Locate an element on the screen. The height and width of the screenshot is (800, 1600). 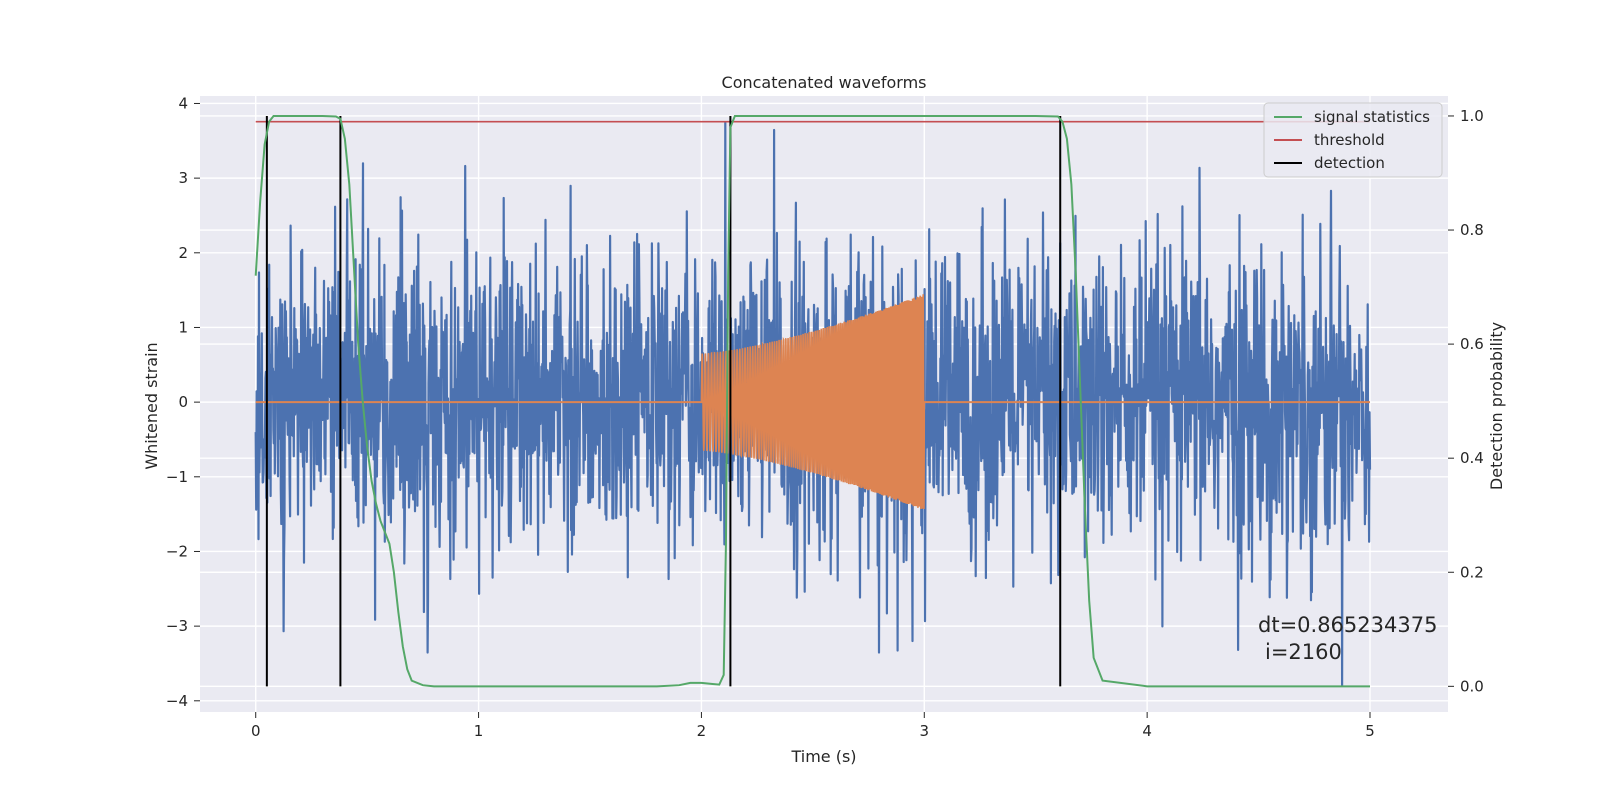
x-tick-label: 5 is located at coordinates (1370, 731).